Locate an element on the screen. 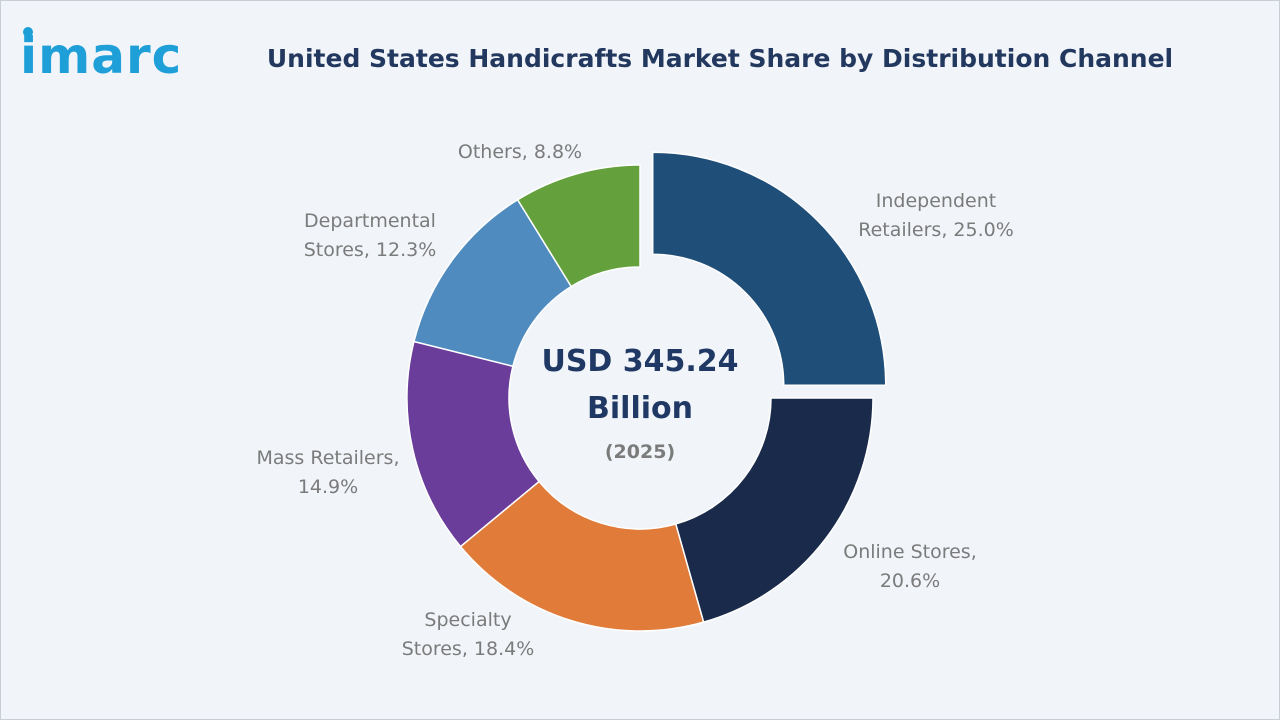 The width and height of the screenshot is (1280, 720). label-line: 14.9% is located at coordinates (328, 487).